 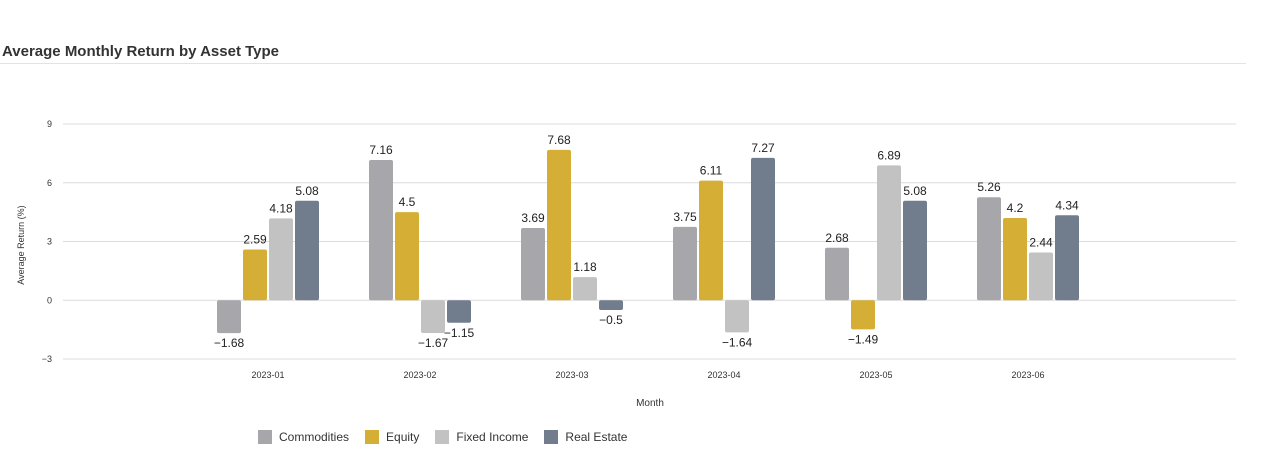 I want to click on legend: Commodities Equity Fixed Income Real Estate, so click(x=442, y=437).